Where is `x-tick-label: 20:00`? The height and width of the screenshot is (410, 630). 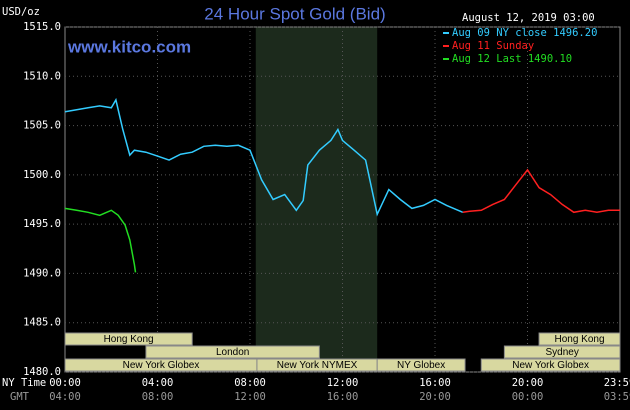 x-tick-label: 20:00 is located at coordinates (528, 383).